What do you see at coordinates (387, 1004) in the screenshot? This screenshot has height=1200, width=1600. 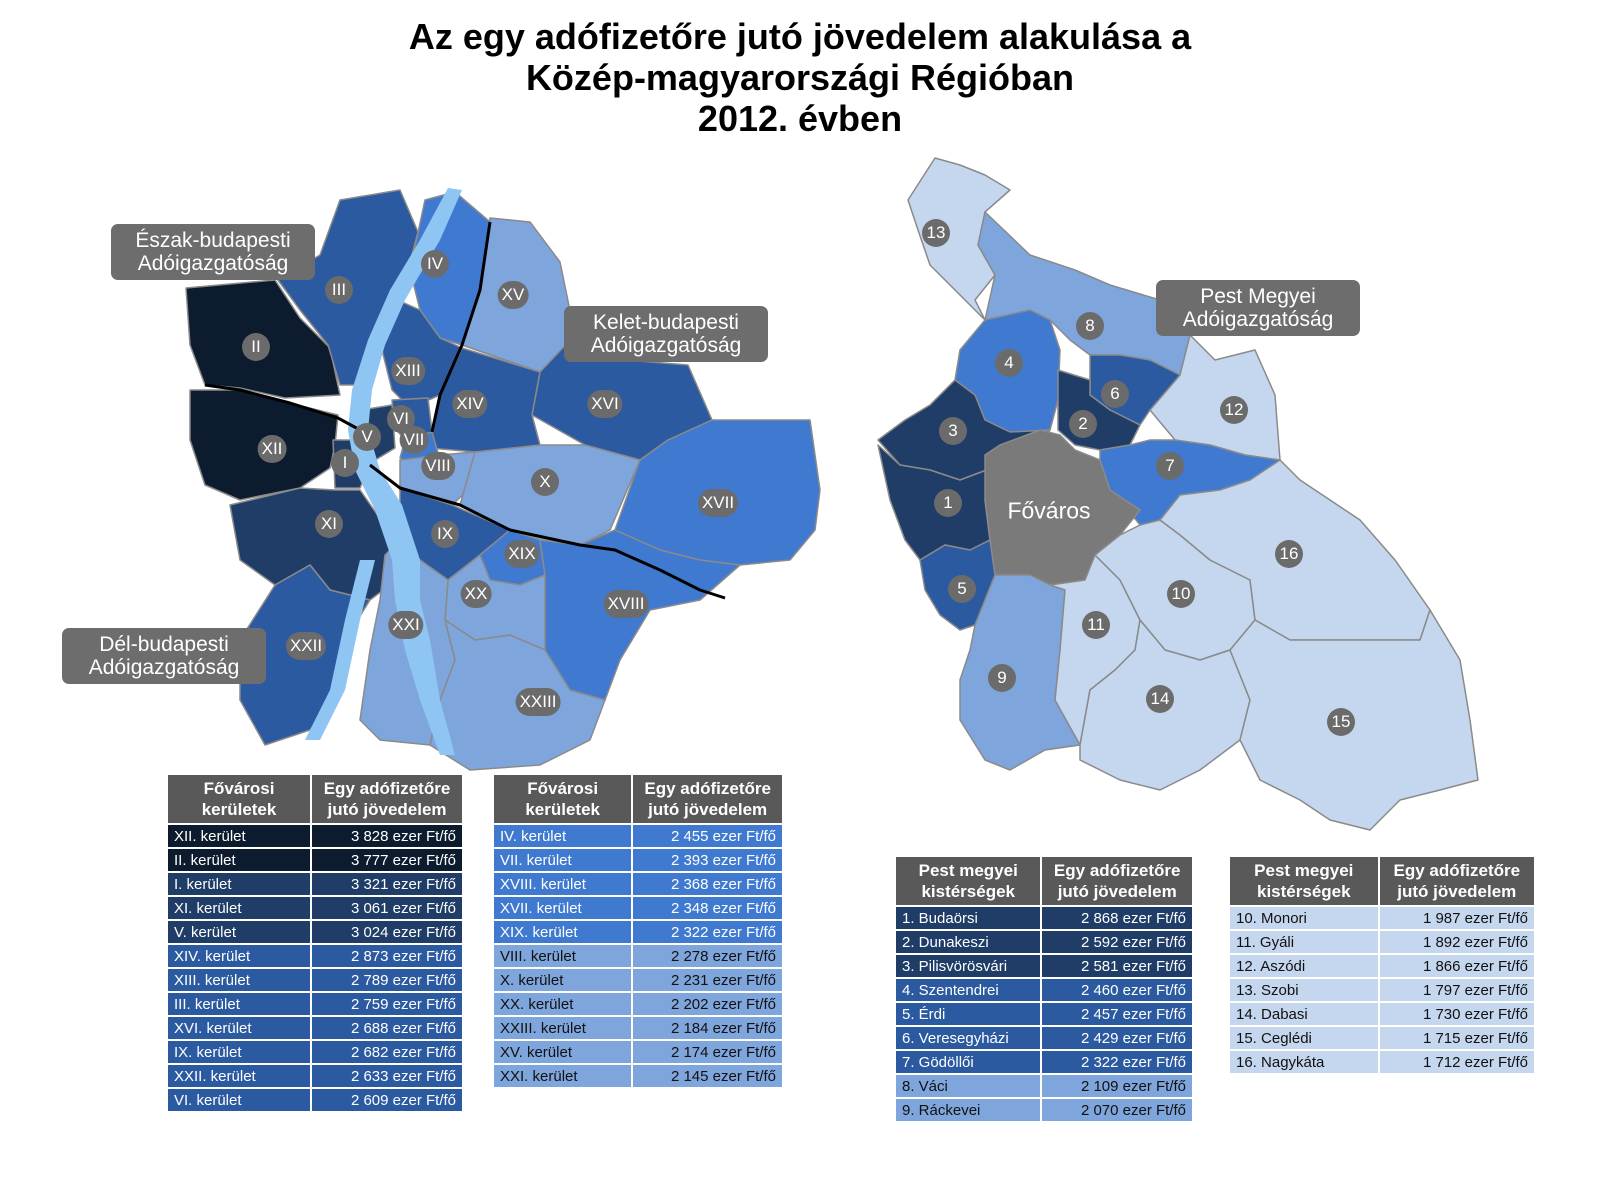 I see `row-value: 2 759 ezer Ft/fő` at bounding box center [387, 1004].